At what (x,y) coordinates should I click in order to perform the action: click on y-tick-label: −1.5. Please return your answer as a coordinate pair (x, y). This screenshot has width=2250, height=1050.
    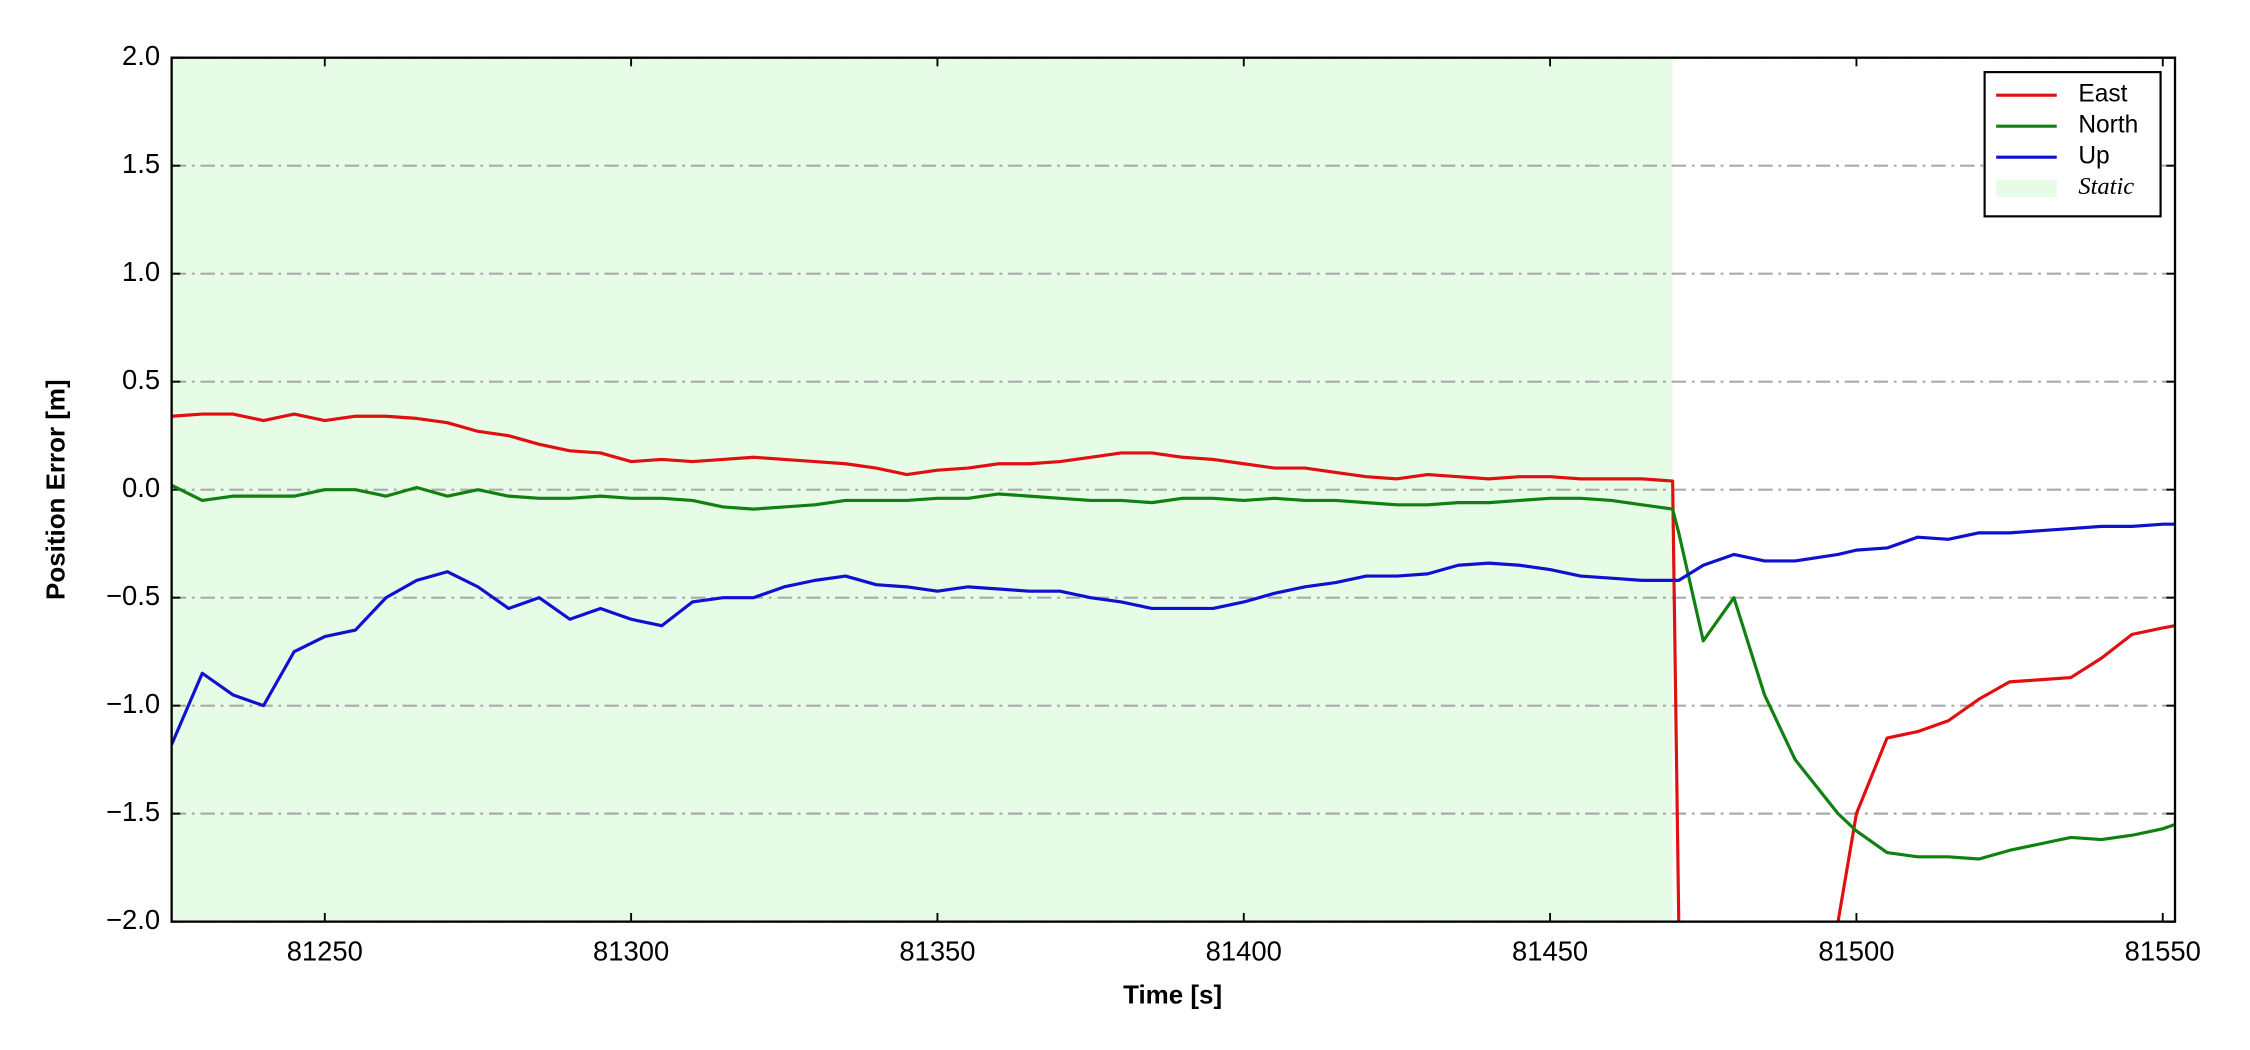
    Looking at the image, I should click on (133, 811).